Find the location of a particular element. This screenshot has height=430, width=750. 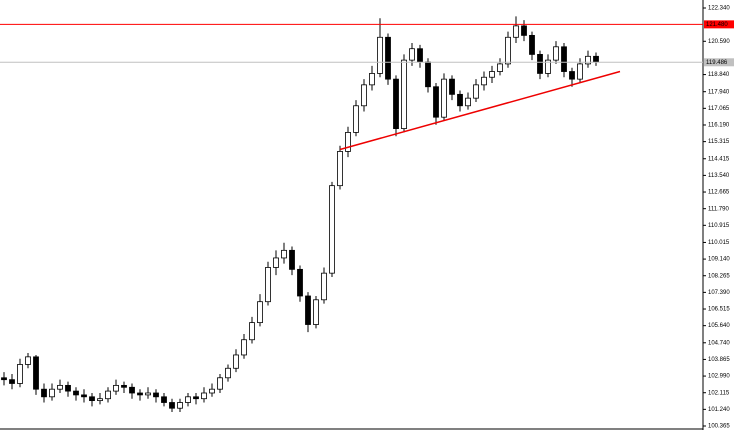

y-tick-label: 110.015 is located at coordinates (719, 243).